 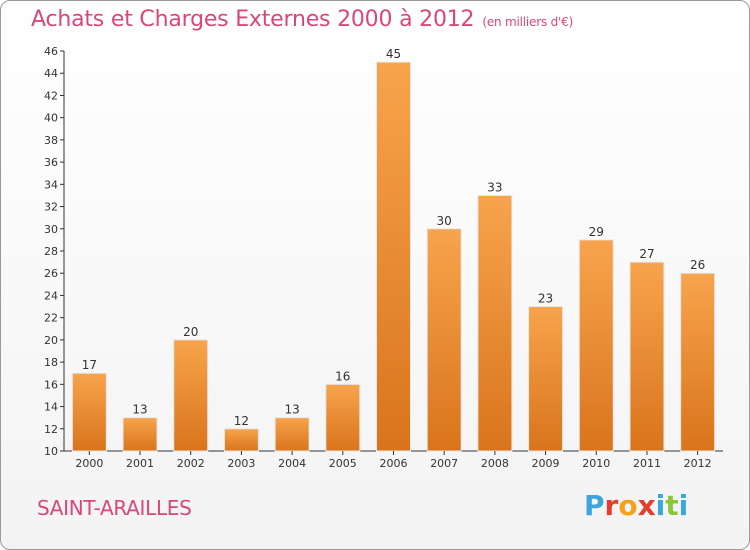 I want to click on y-tick-label: 38, so click(x=51, y=140).